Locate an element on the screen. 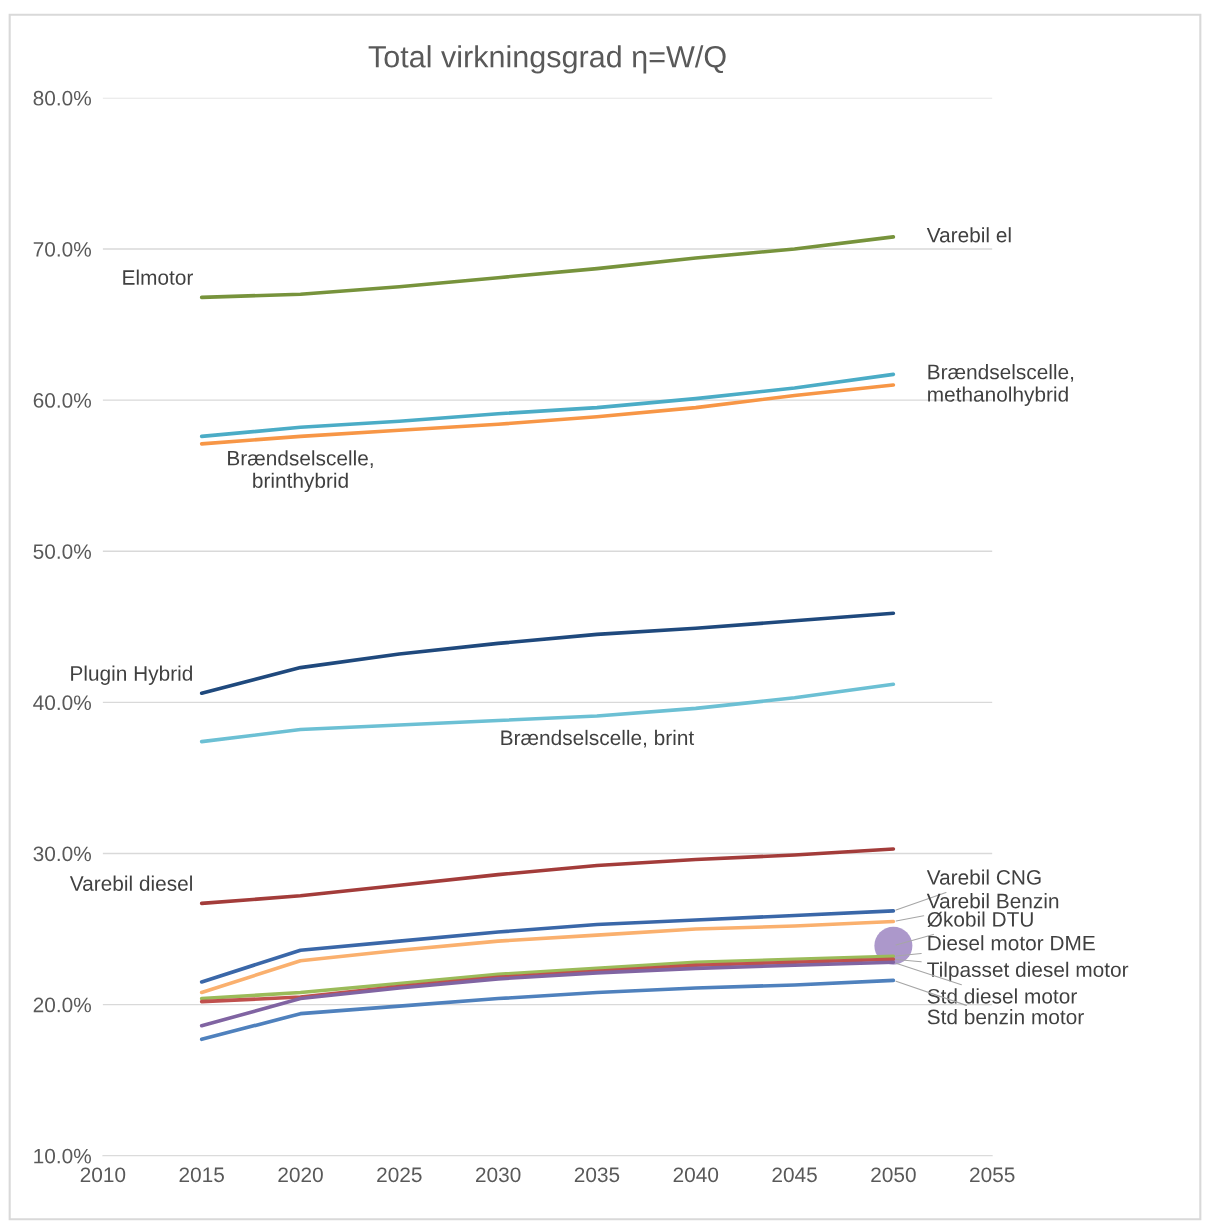 Image resolution: width=1210 pixels, height=1223 pixels. x-tick-label: 2045 is located at coordinates (794, 1175).